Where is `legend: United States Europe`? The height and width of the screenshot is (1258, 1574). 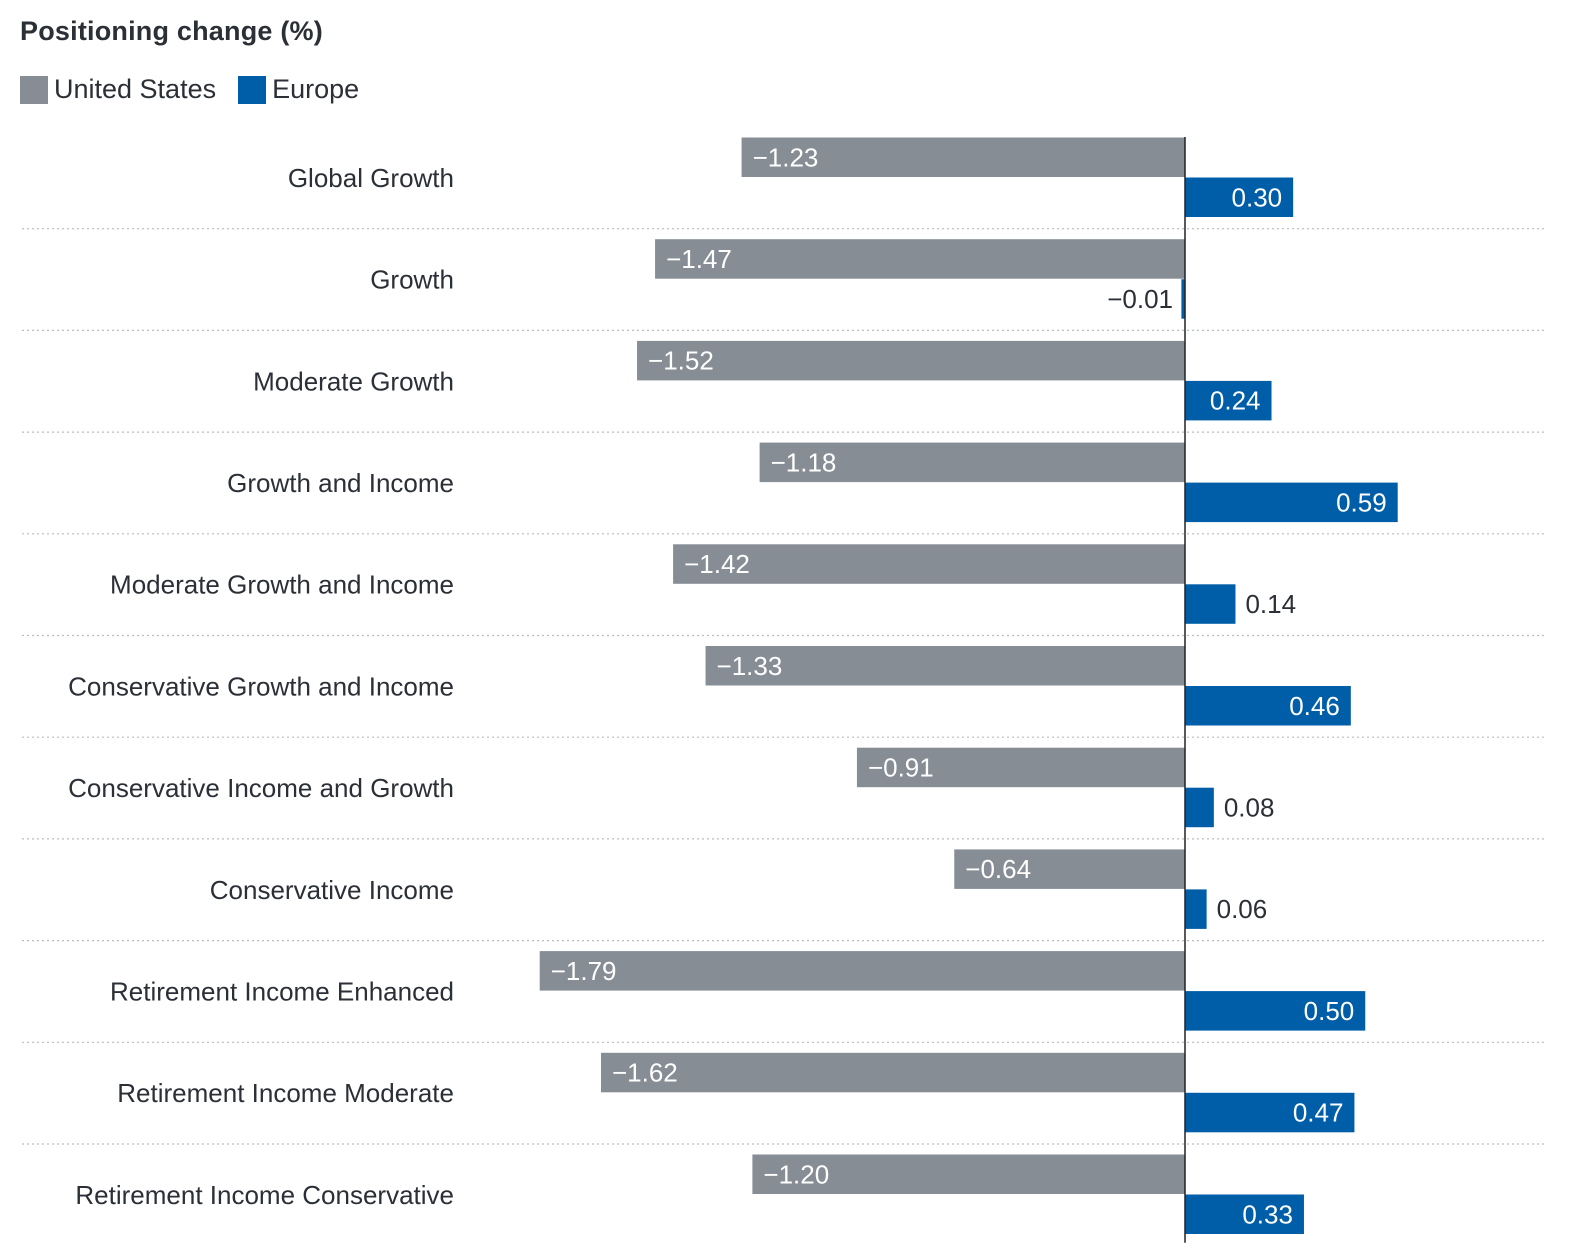 legend: United States Europe is located at coordinates (200, 89).